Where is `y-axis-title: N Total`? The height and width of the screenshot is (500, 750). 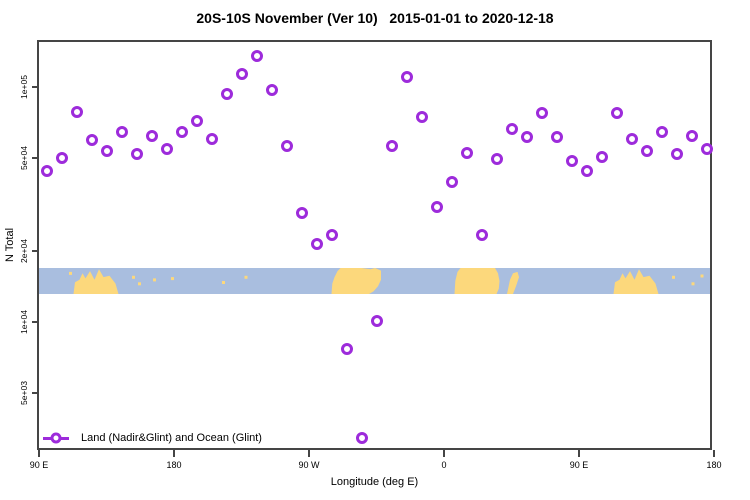 y-axis-title: N Total is located at coordinates (10, 245).